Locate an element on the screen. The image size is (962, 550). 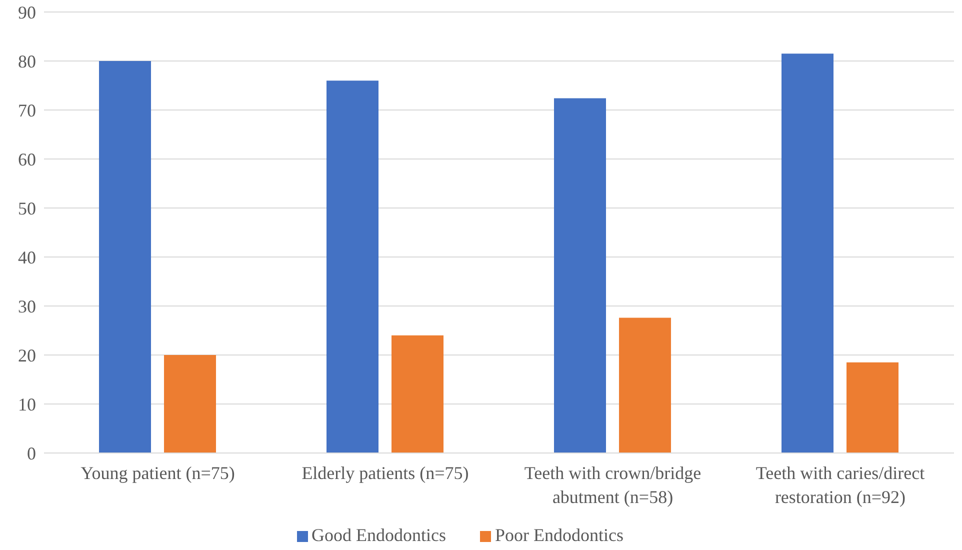
legend-label: Poor Endodontics is located at coordinates (559, 535).